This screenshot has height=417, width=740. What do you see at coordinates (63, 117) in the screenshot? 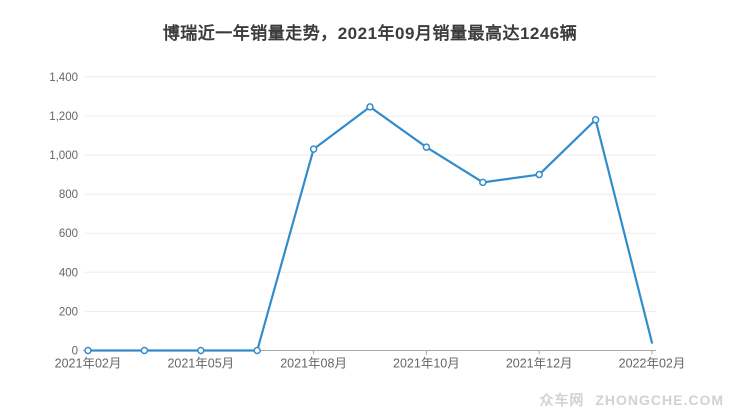
I see `y-axis-label: 1,200` at bounding box center [63, 117].